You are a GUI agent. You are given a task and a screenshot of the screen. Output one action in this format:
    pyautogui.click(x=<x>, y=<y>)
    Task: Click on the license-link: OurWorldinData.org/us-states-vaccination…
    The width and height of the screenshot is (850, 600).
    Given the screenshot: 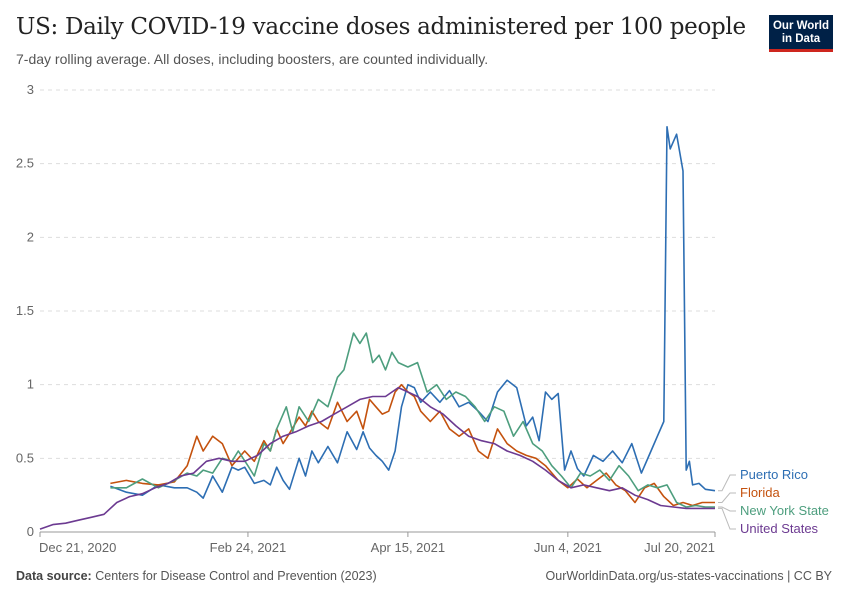 What is the action you would take?
    pyautogui.click(x=688, y=576)
    